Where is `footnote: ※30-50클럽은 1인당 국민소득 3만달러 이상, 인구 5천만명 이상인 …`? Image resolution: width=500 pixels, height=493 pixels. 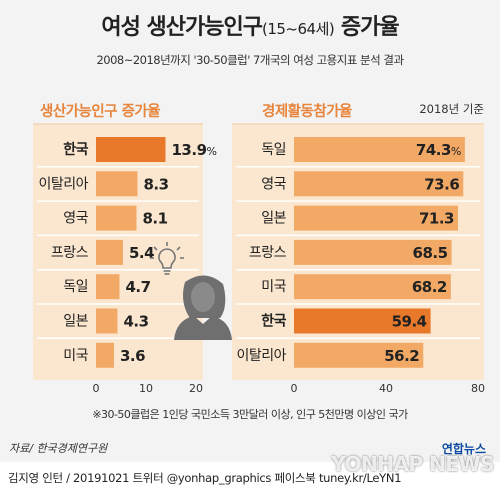 footnote: ※30-50클럽은 1인당 국민소득 3만달러 이상, 인구 5천만명 이상인 … is located at coordinates (250, 414).